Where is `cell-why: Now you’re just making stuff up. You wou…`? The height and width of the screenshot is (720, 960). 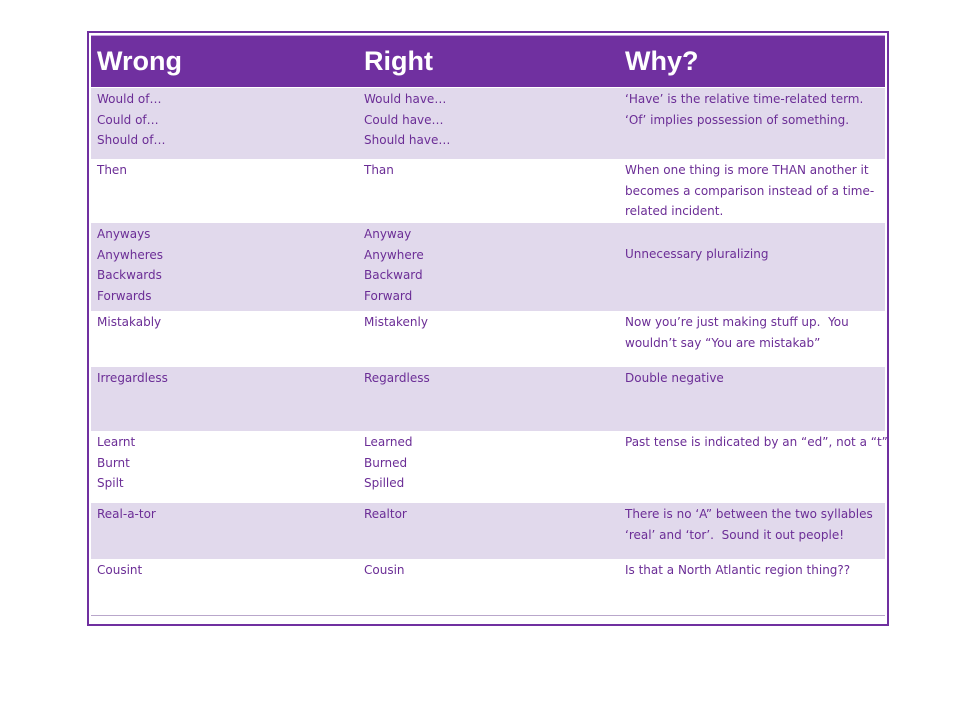
cell-why: Now you’re just making stuff up. You wou… is located at coordinates (737, 332).